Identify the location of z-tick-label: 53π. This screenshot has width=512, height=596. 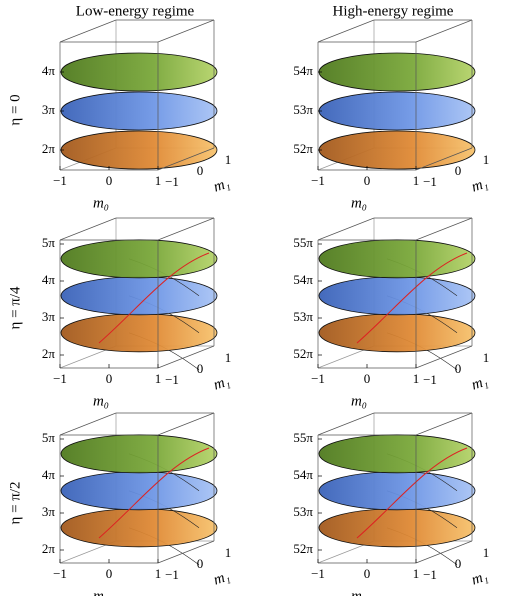
(303, 511).